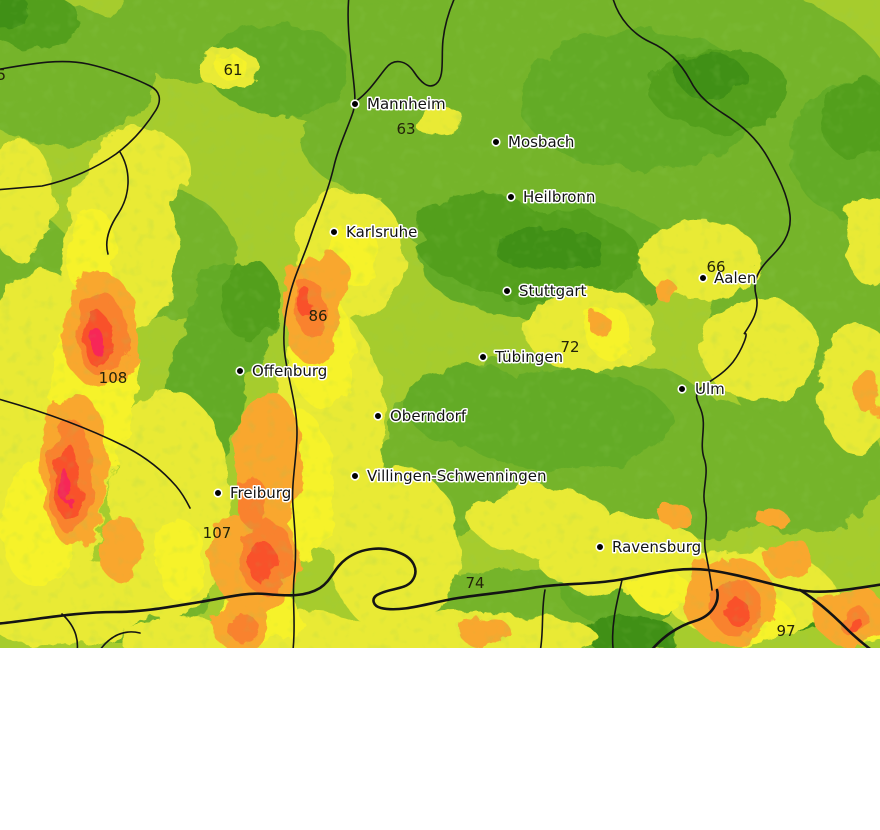  Describe the element at coordinates (553, 291) in the screenshot. I see `city-label: Stuttgart` at that location.